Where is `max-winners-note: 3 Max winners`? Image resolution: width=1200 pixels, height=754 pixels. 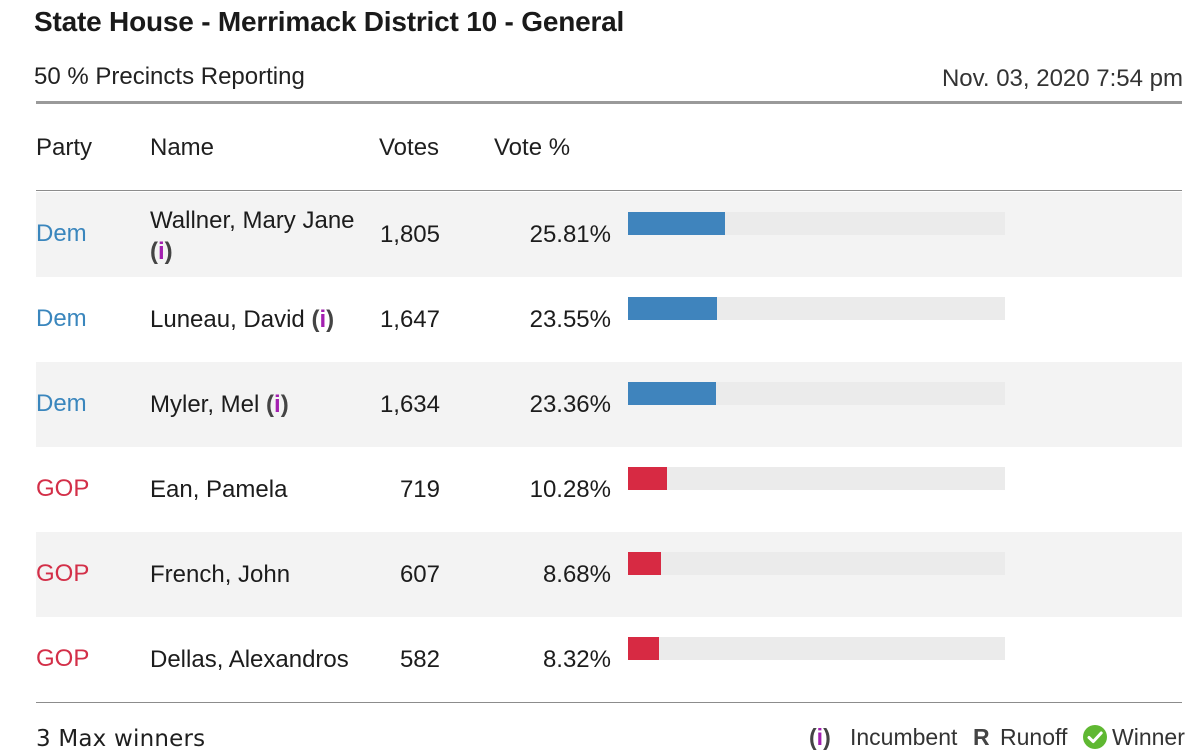 max-winners-note: 3 Max winners is located at coordinates (121, 739).